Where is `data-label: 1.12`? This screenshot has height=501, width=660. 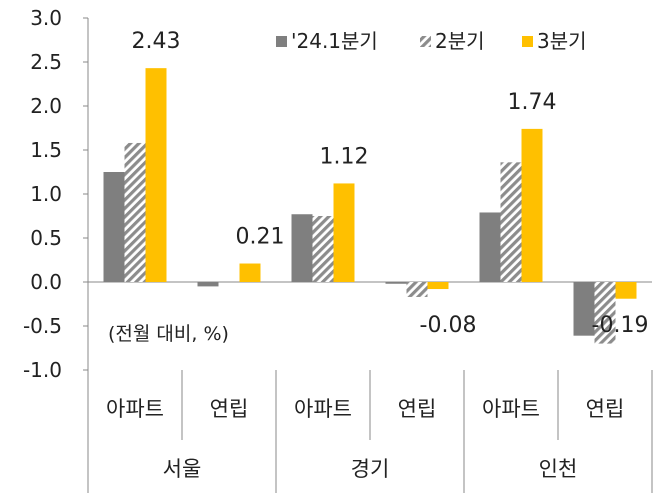
data-label: 1.12 is located at coordinates (344, 156).